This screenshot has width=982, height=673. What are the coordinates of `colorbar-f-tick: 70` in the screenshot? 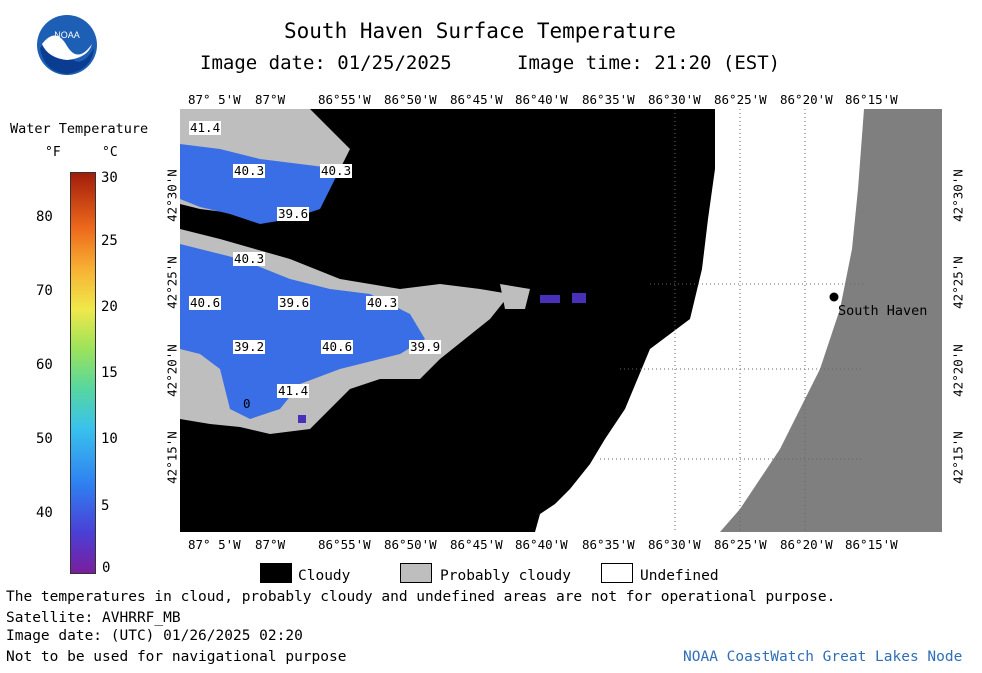 It's located at (44, 291).